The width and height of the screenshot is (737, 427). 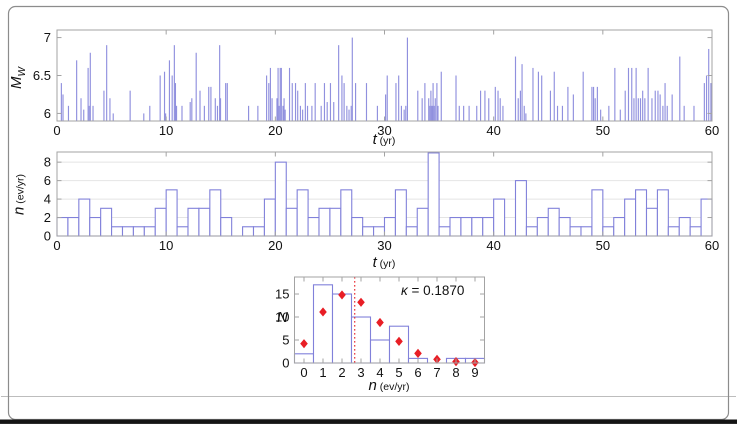 I want to click on magnitude-x-axis-label: t (yr), so click(x=384, y=140).